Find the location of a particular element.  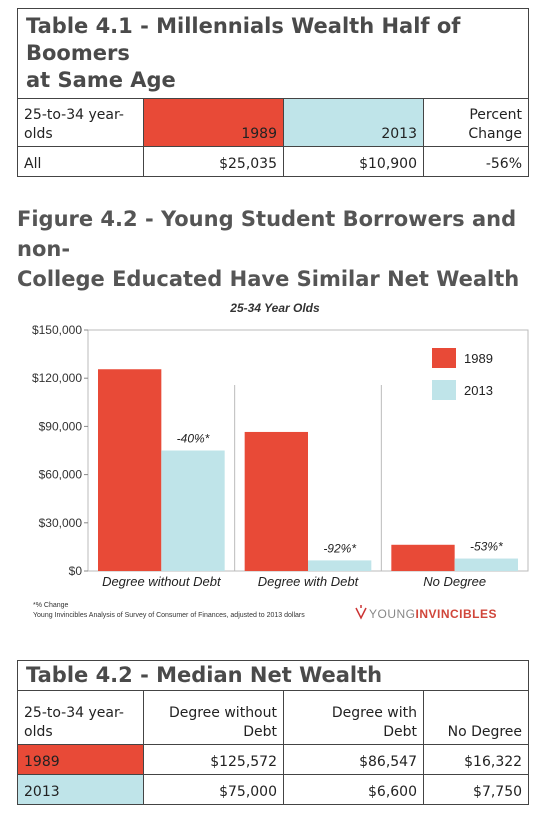

cell: $16,322 is located at coordinates (476, 759).